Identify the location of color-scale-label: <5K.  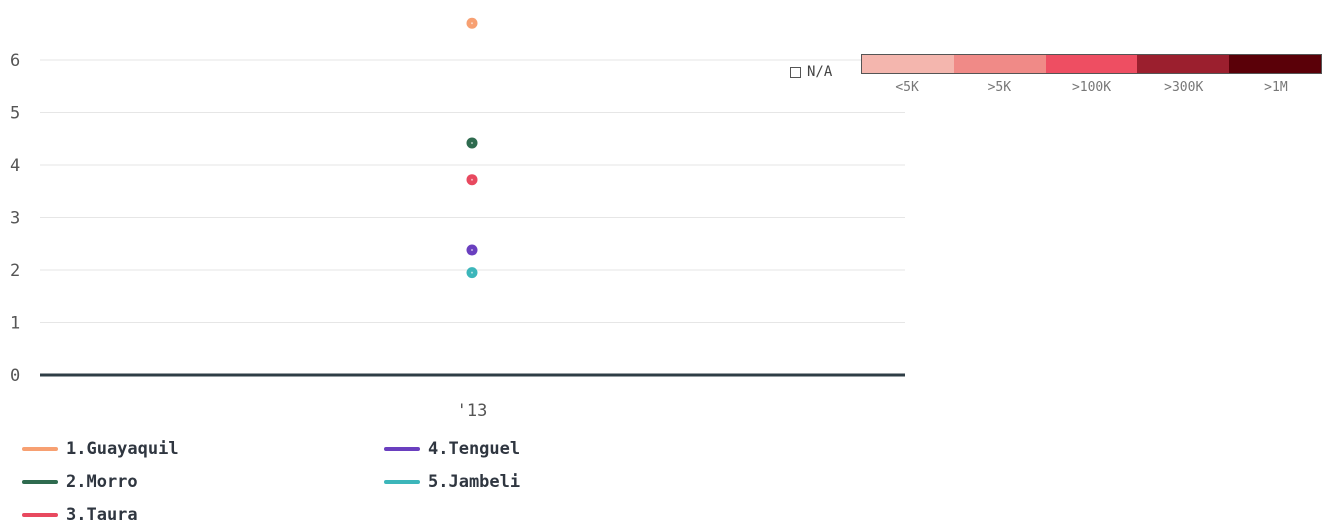
(907, 87).